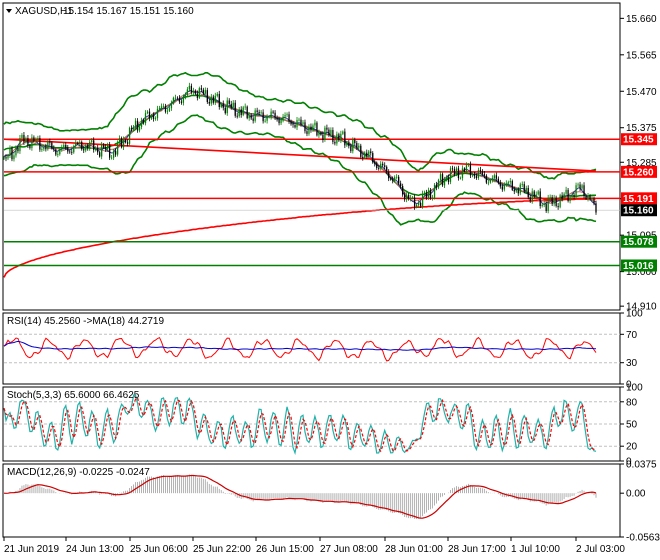 Image resolution: width=660 pixels, height=560 pixels. What do you see at coordinates (9, 11) in the screenshot?
I see `collapse-triangle-icon` at bounding box center [9, 11].